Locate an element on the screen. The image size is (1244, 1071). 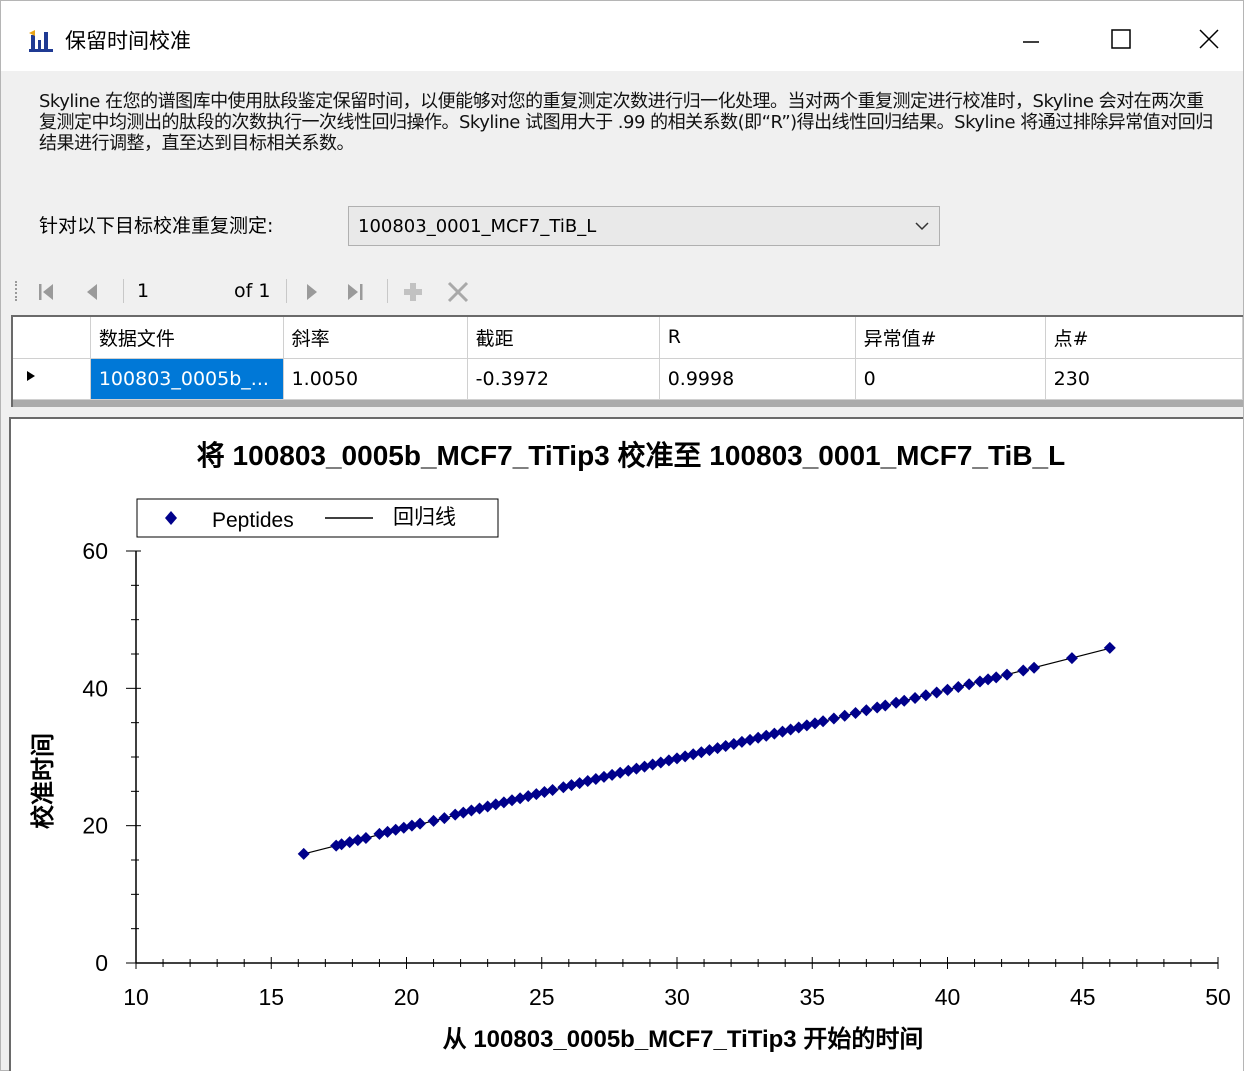
add-new-icon is located at coordinates (413, 292).